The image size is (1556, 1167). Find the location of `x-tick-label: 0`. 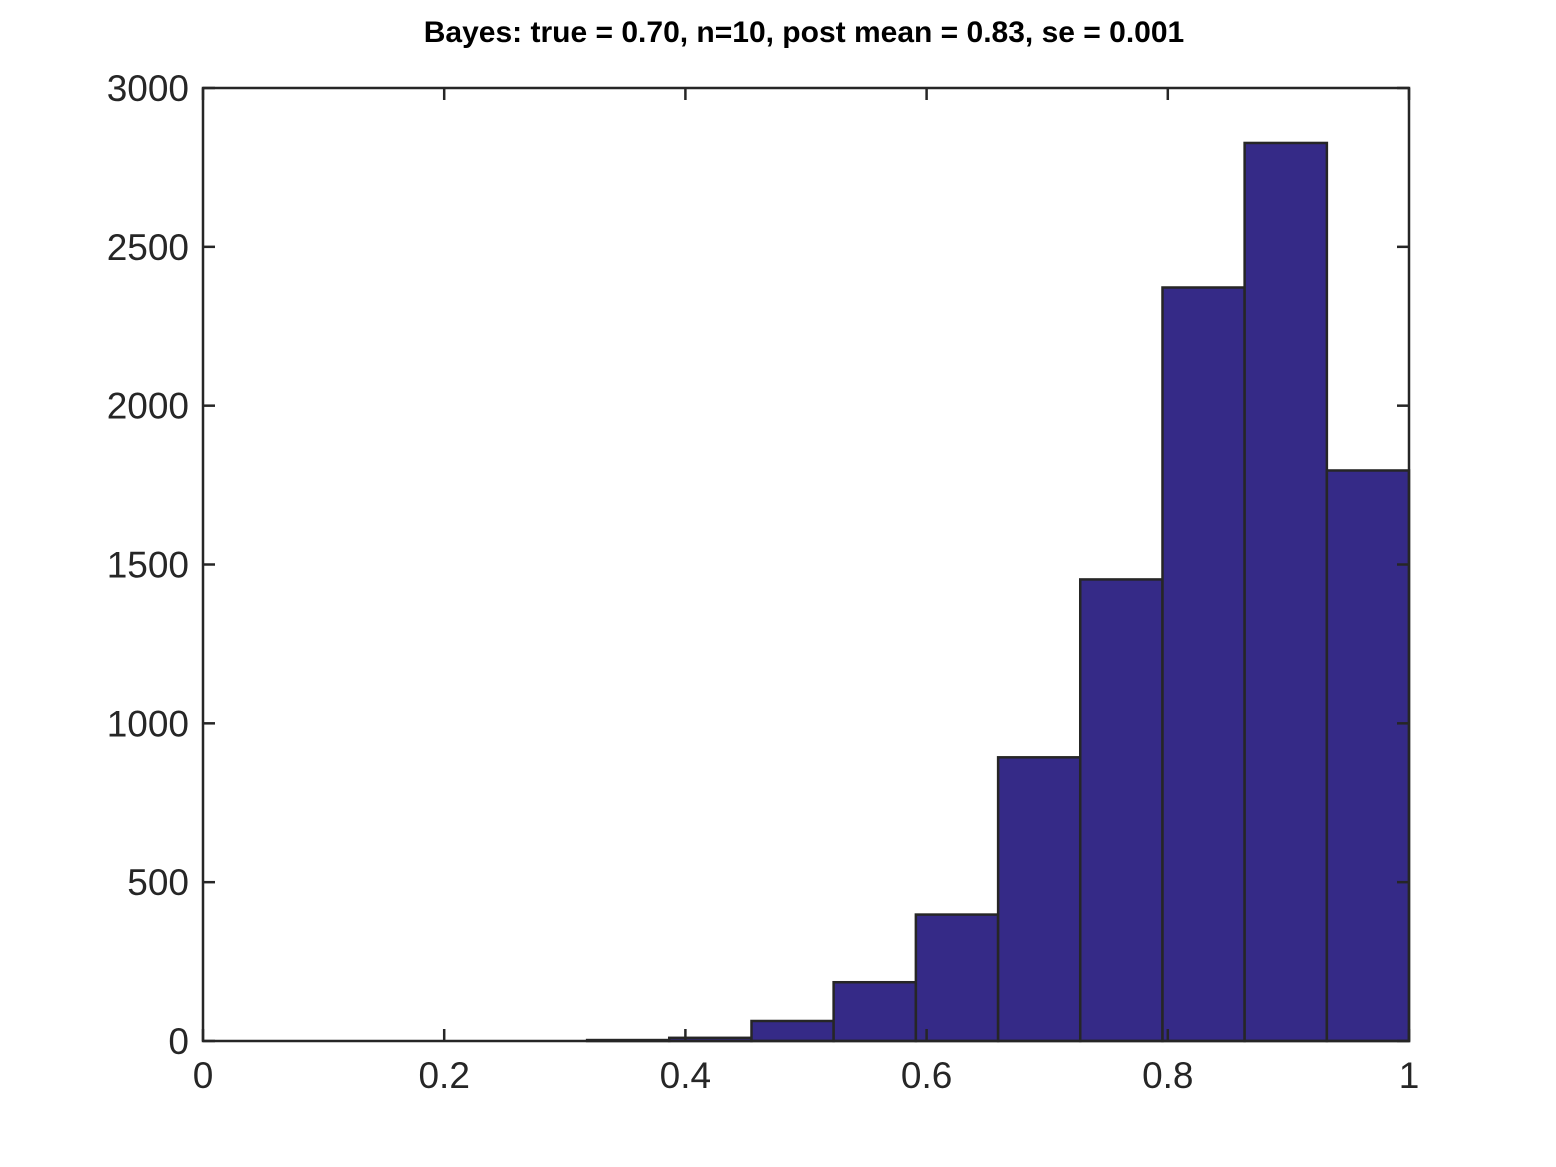

x-tick-label: 0 is located at coordinates (203, 1075).